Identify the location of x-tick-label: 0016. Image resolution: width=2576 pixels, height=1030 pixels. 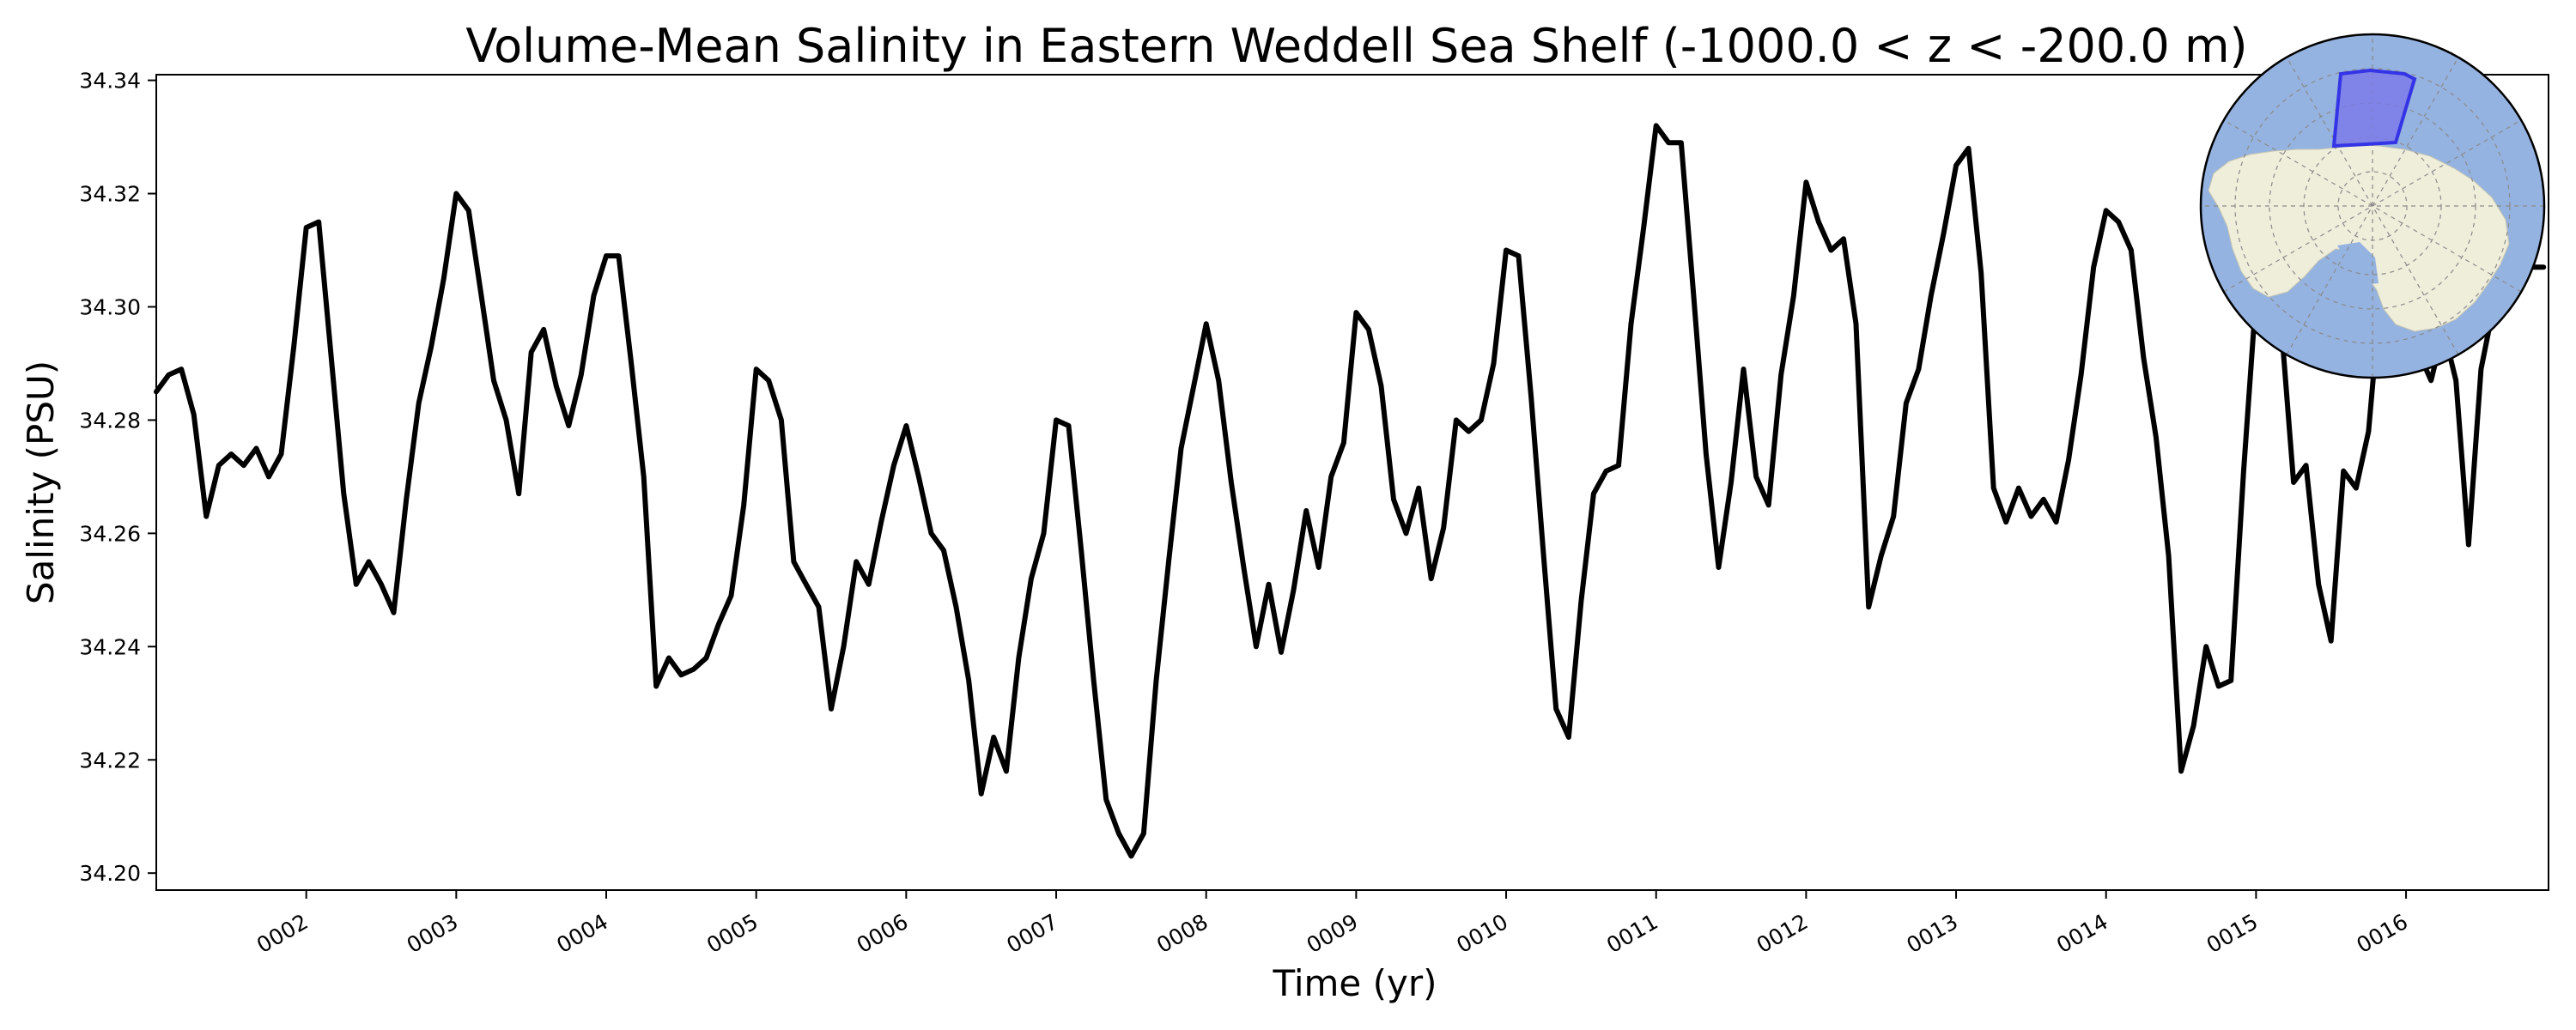
(2382, 933).